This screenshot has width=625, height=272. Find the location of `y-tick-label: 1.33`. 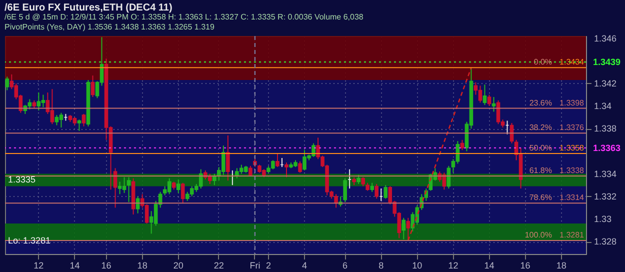

y-tick-label: 1.33 is located at coordinates (603, 219).